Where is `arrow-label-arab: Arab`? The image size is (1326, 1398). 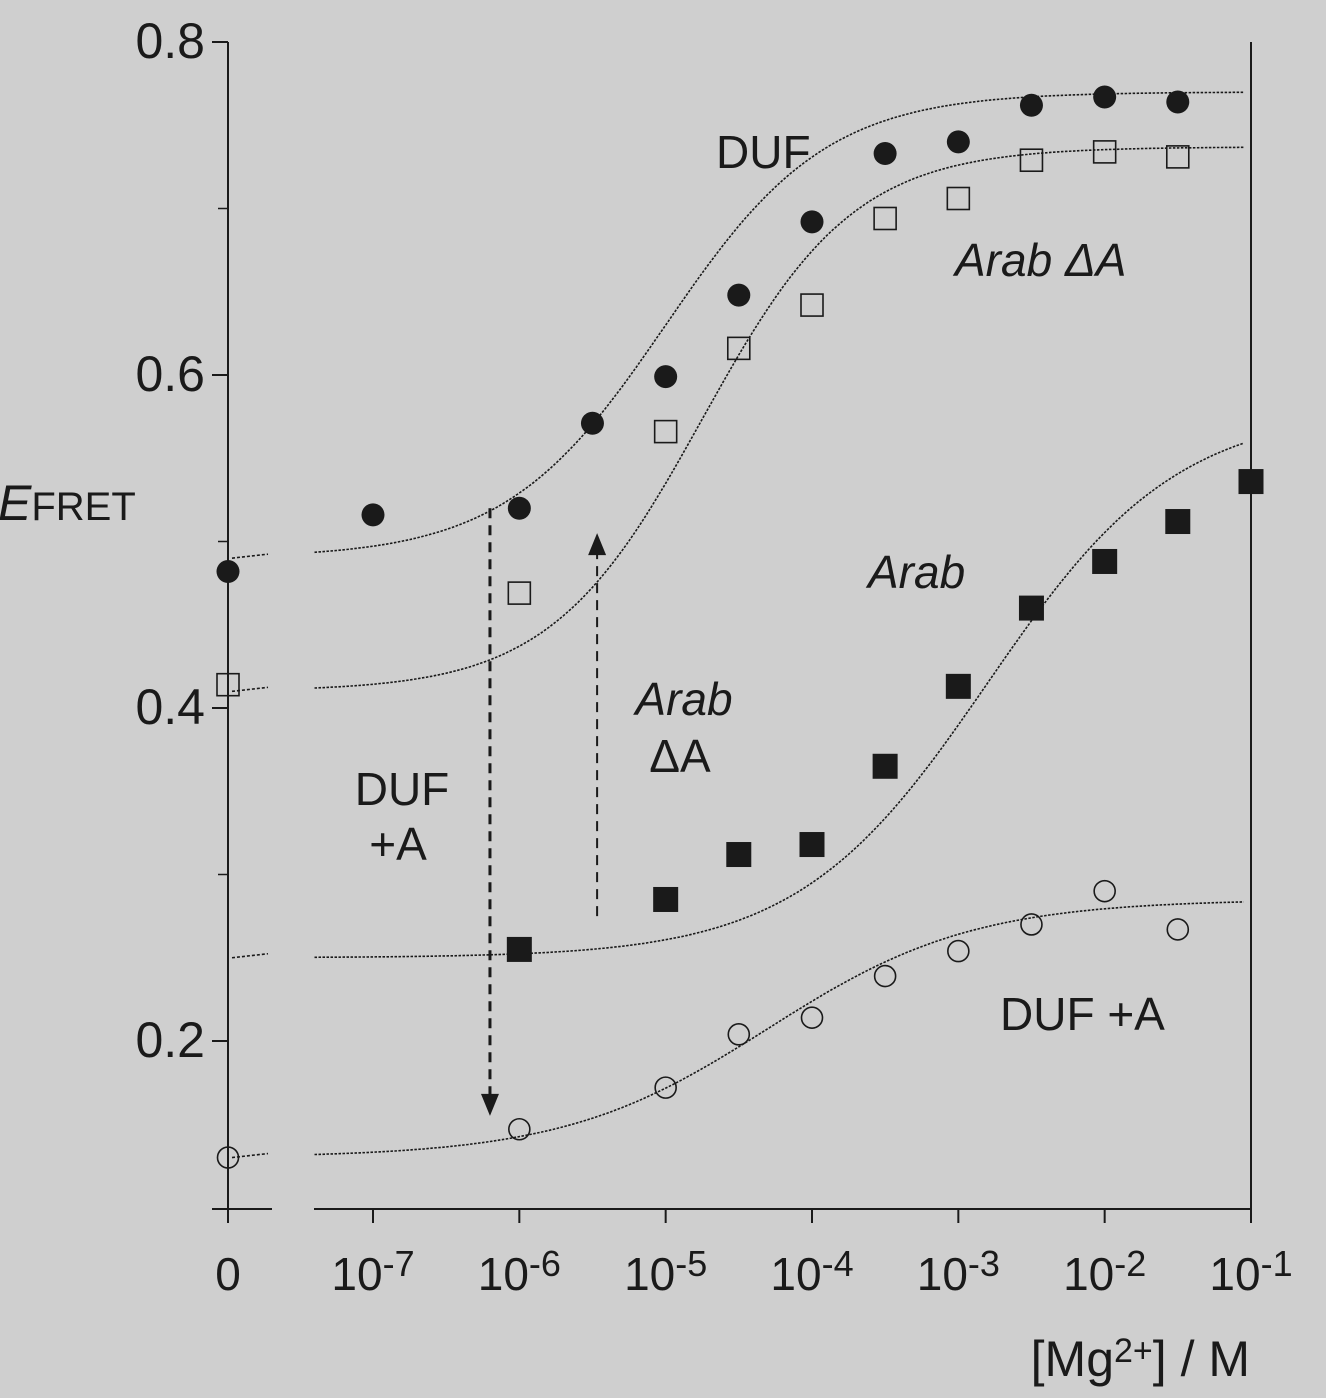 arrow-label-arab: Arab is located at coordinates (682, 699).